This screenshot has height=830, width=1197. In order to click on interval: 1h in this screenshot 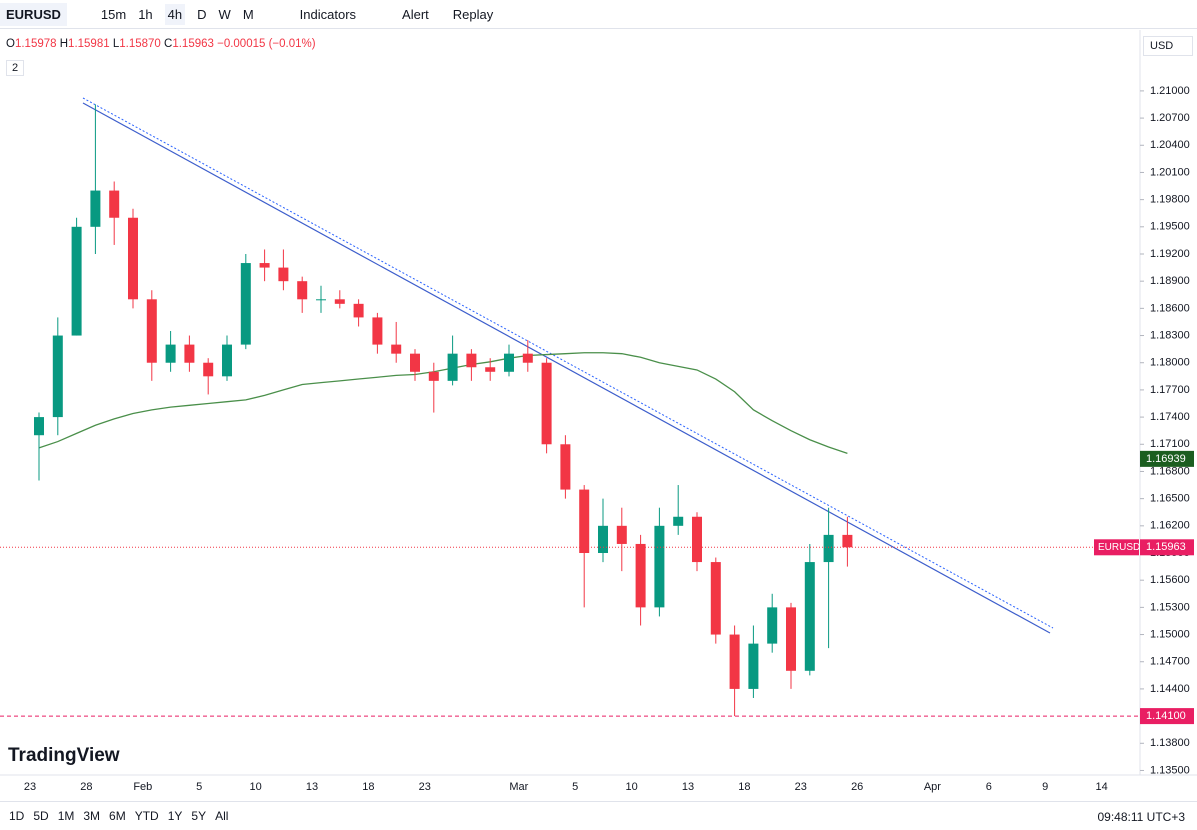, I will do `click(145, 14)`.